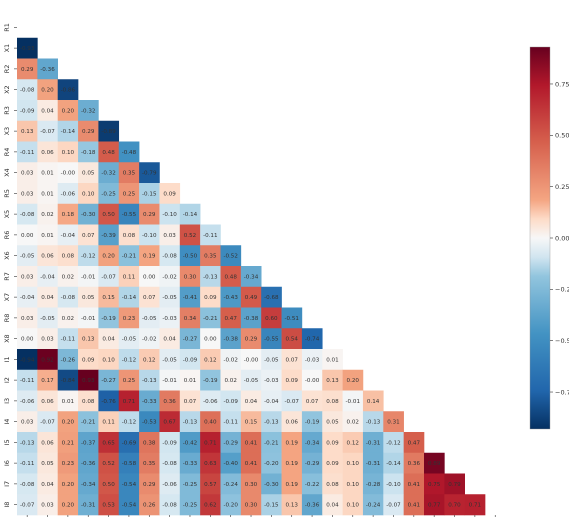 Image resolution: width=569 pixels, height=517 pixels. Describe the element at coordinates (353, 484) in the screenshot. I see `heatmap-cell-I7-I1` at that location.